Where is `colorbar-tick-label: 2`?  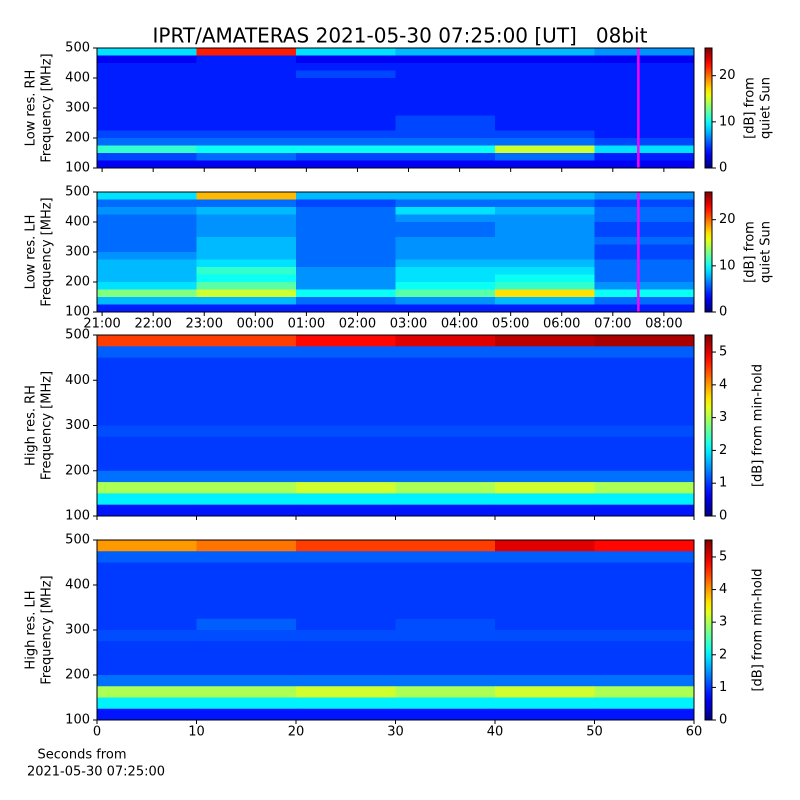 colorbar-tick-label: 2 is located at coordinates (723, 450).